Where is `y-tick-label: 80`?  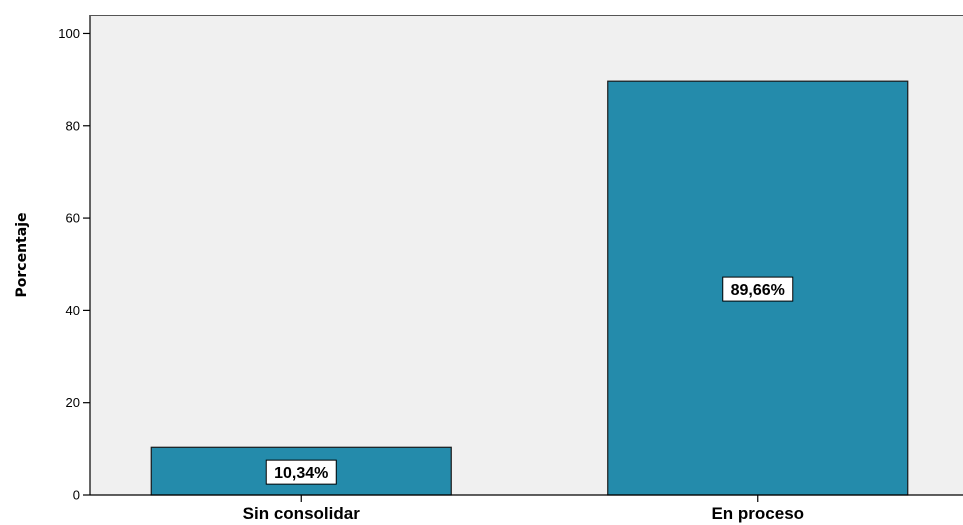 y-tick-label: 80 is located at coordinates (73, 125).